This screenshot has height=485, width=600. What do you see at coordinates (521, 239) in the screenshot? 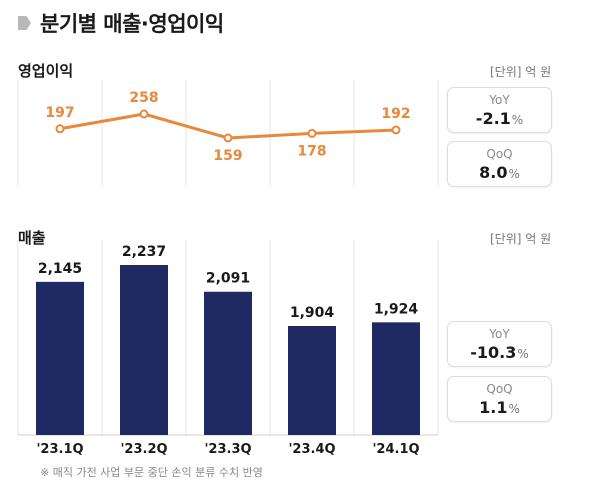
I see `revenue-unit: [단위] 억 원` at bounding box center [521, 239].